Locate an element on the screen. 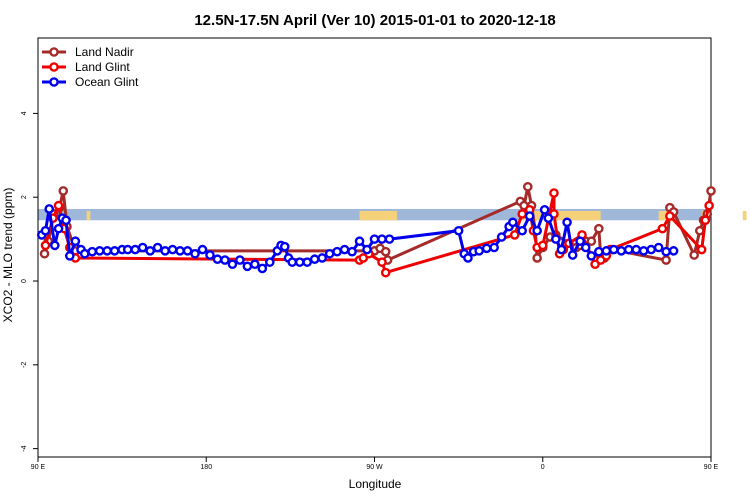 The height and width of the screenshot is (500, 750). y-axis-label: XCO2 - MLO trend (ppm) is located at coordinates (8, 255).